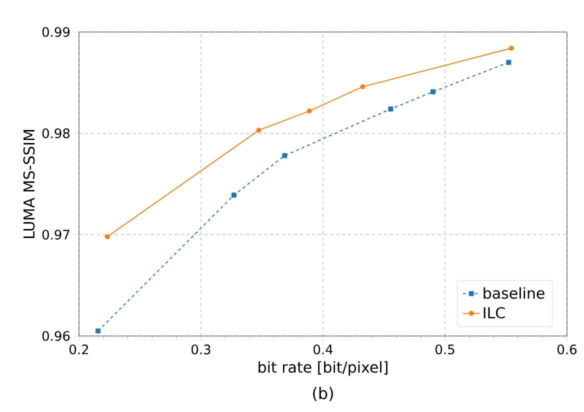  What do you see at coordinates (56, 235) in the screenshot?
I see `y-tick-label: 0.97` at bounding box center [56, 235].